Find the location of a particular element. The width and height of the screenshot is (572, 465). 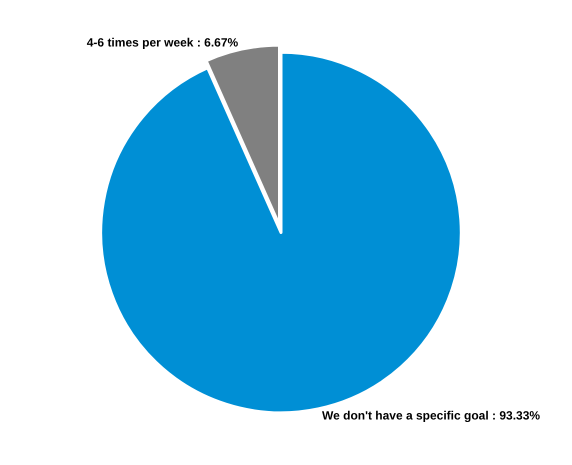

slice-label: We don't have a specific goal : 93.33% is located at coordinates (431, 415).